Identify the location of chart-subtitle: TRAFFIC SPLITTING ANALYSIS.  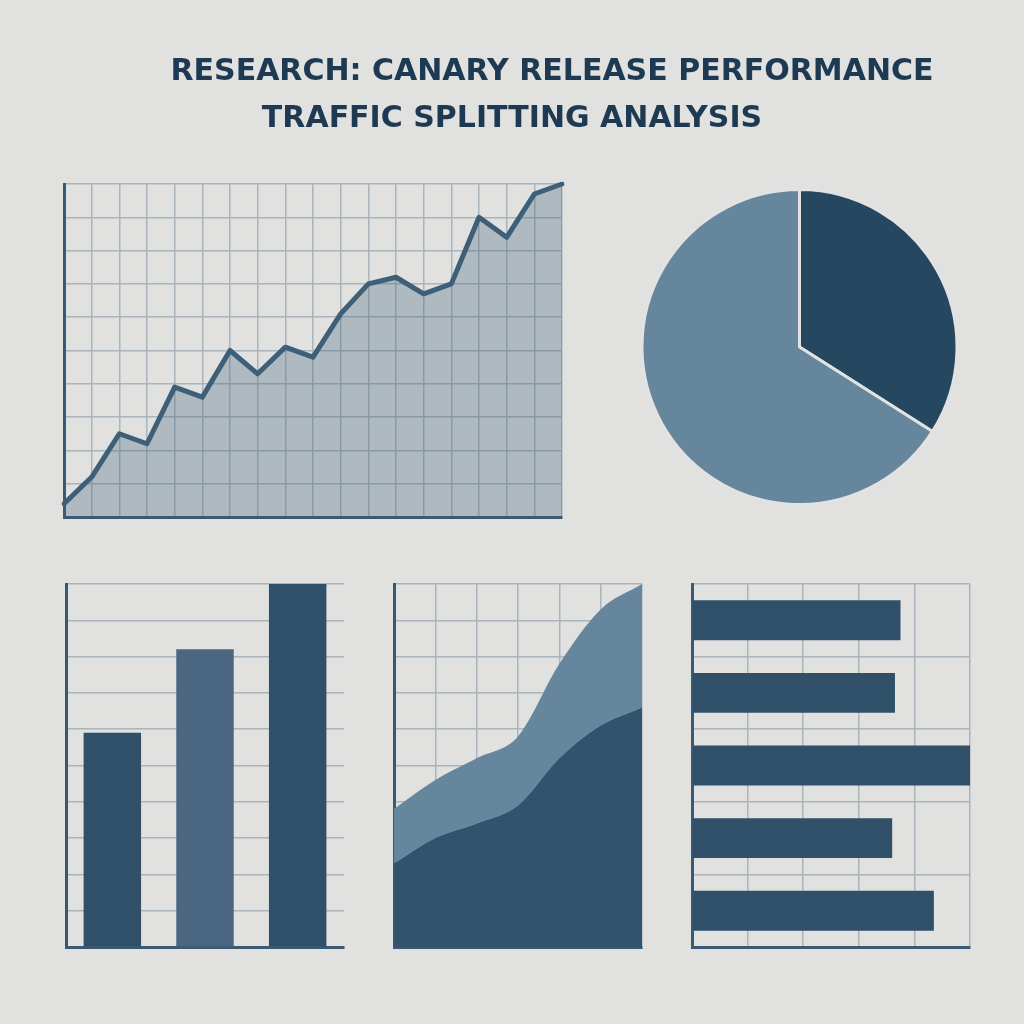
(512, 116).